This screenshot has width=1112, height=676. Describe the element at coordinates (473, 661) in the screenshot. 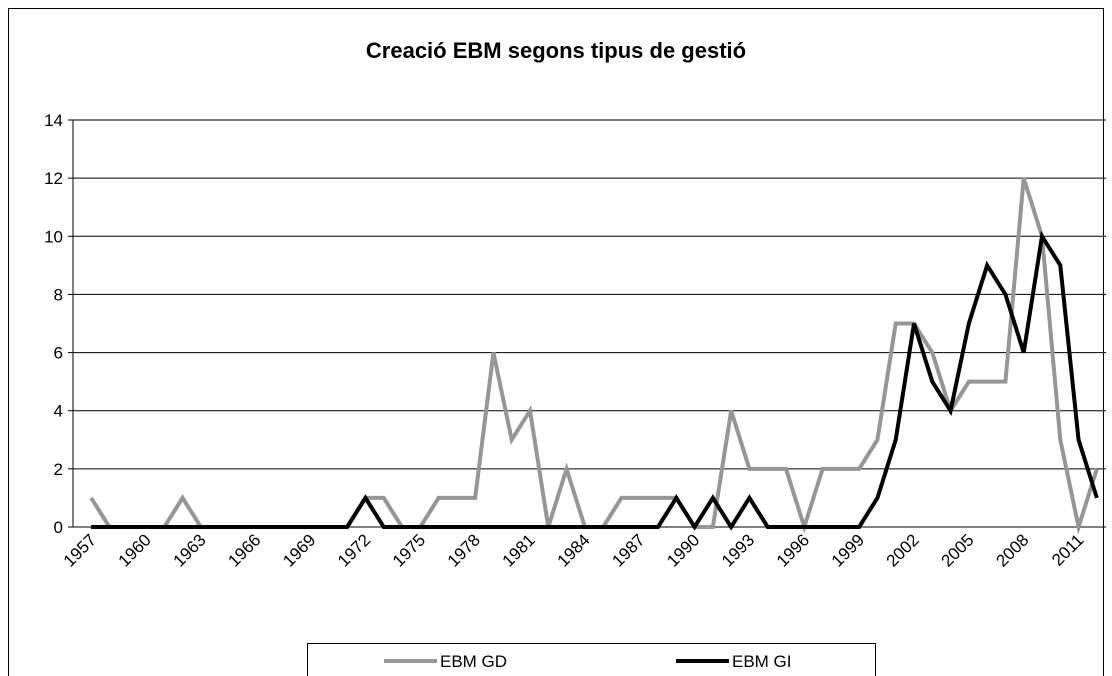

I see `legend-label: EBM GD` at that location.